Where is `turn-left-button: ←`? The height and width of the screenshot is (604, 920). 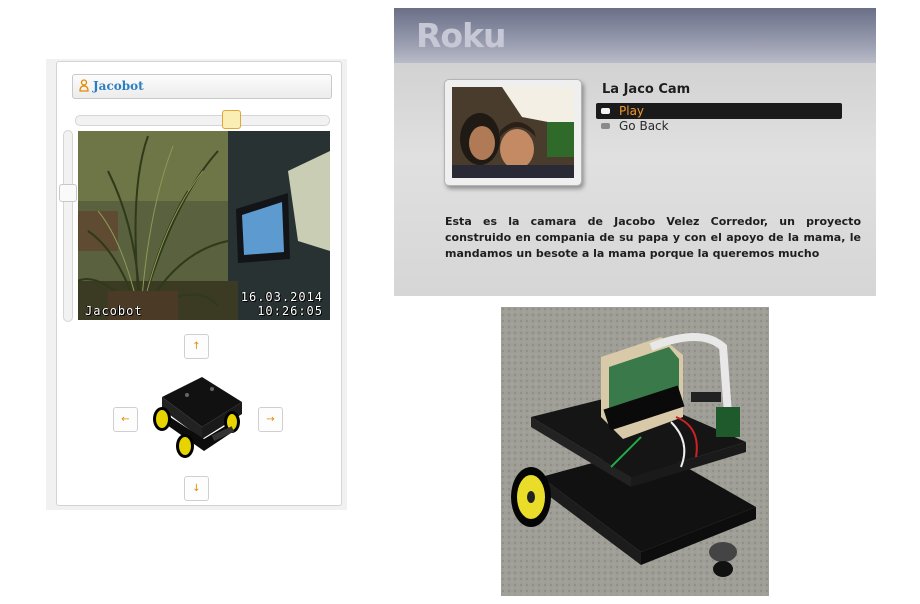
turn-left-button: ← is located at coordinates (125, 419).